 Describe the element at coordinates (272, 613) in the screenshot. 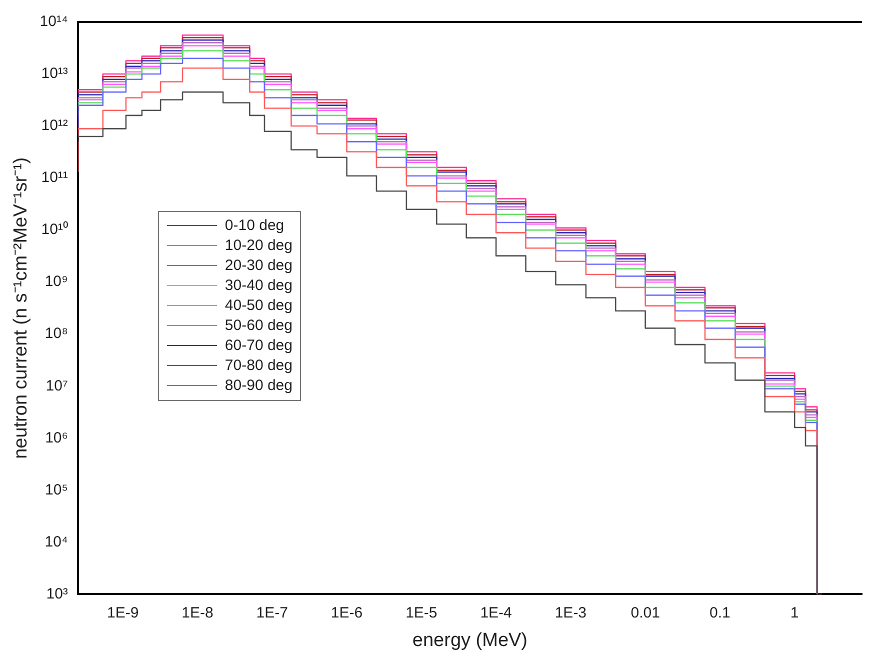

I see `x-tick-label: 1E-7` at that location.